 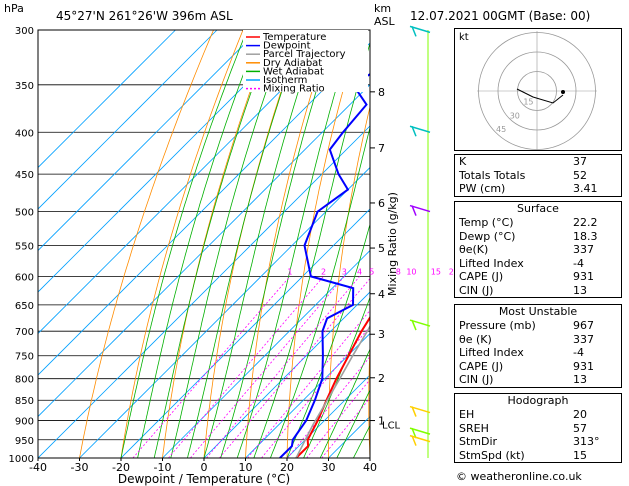 I want to click on surface-row: CIN (J) 13, so click(x=538, y=291).